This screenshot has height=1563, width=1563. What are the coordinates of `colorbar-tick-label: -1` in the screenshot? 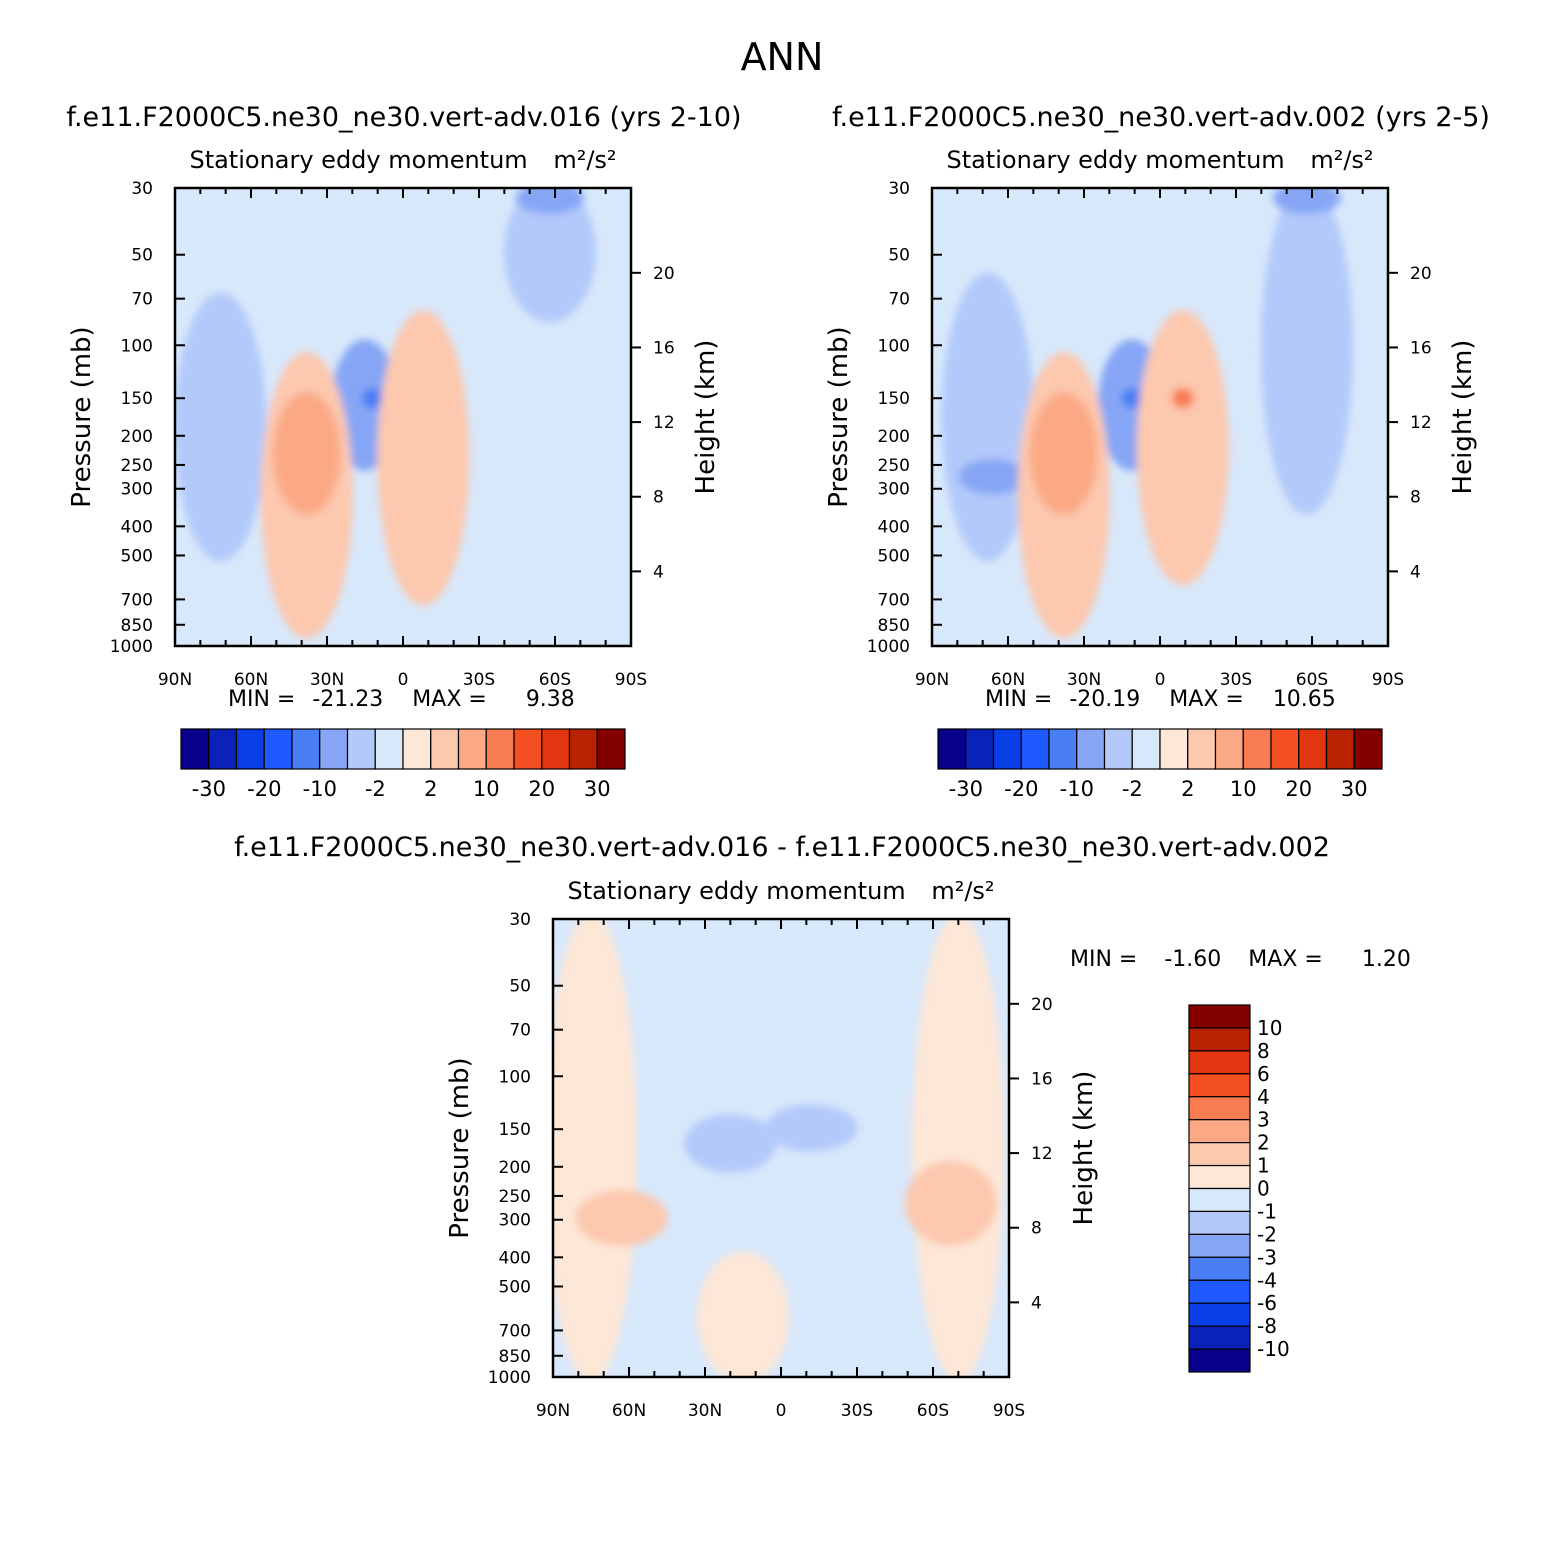 It's located at (1267, 1211).